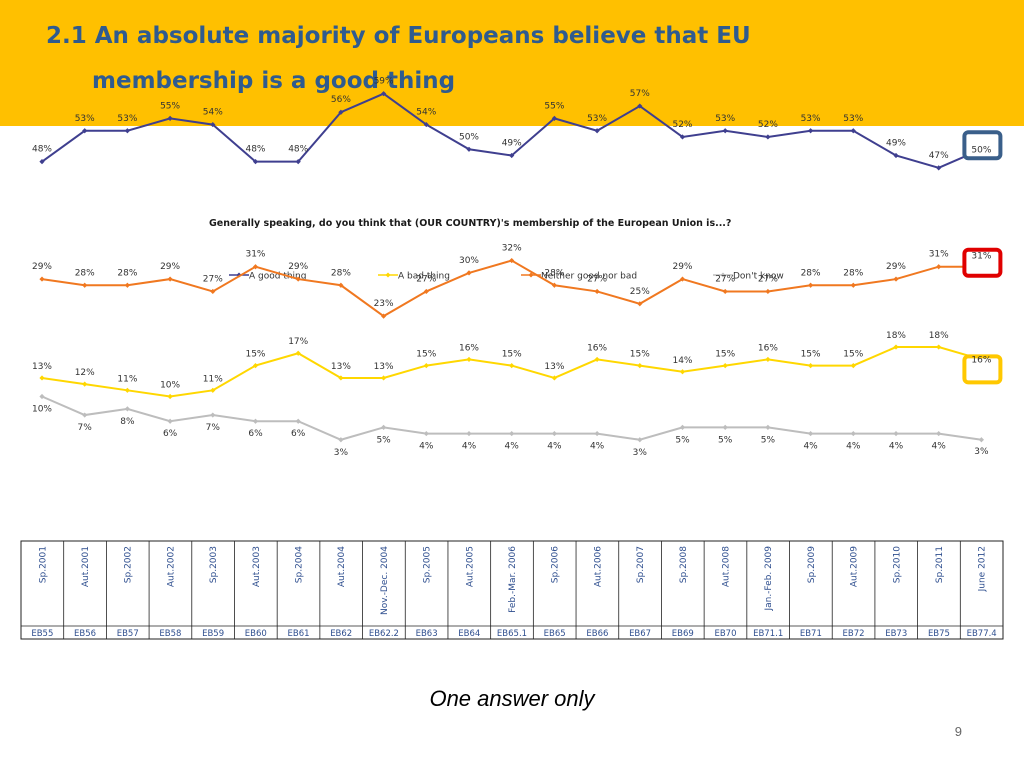 This screenshot has width=1024, height=768. Describe the element at coordinates (682, 361) in the screenshot. I see `data-label: 14%` at that location.